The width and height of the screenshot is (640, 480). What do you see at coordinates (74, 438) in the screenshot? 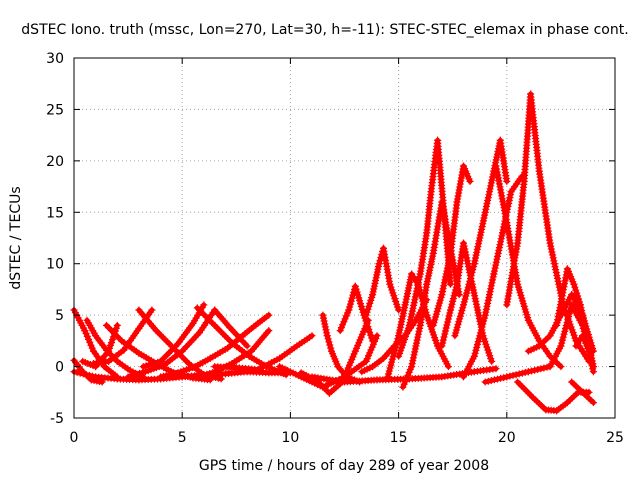
I see `x-tick-label: 0` at bounding box center [74, 438].